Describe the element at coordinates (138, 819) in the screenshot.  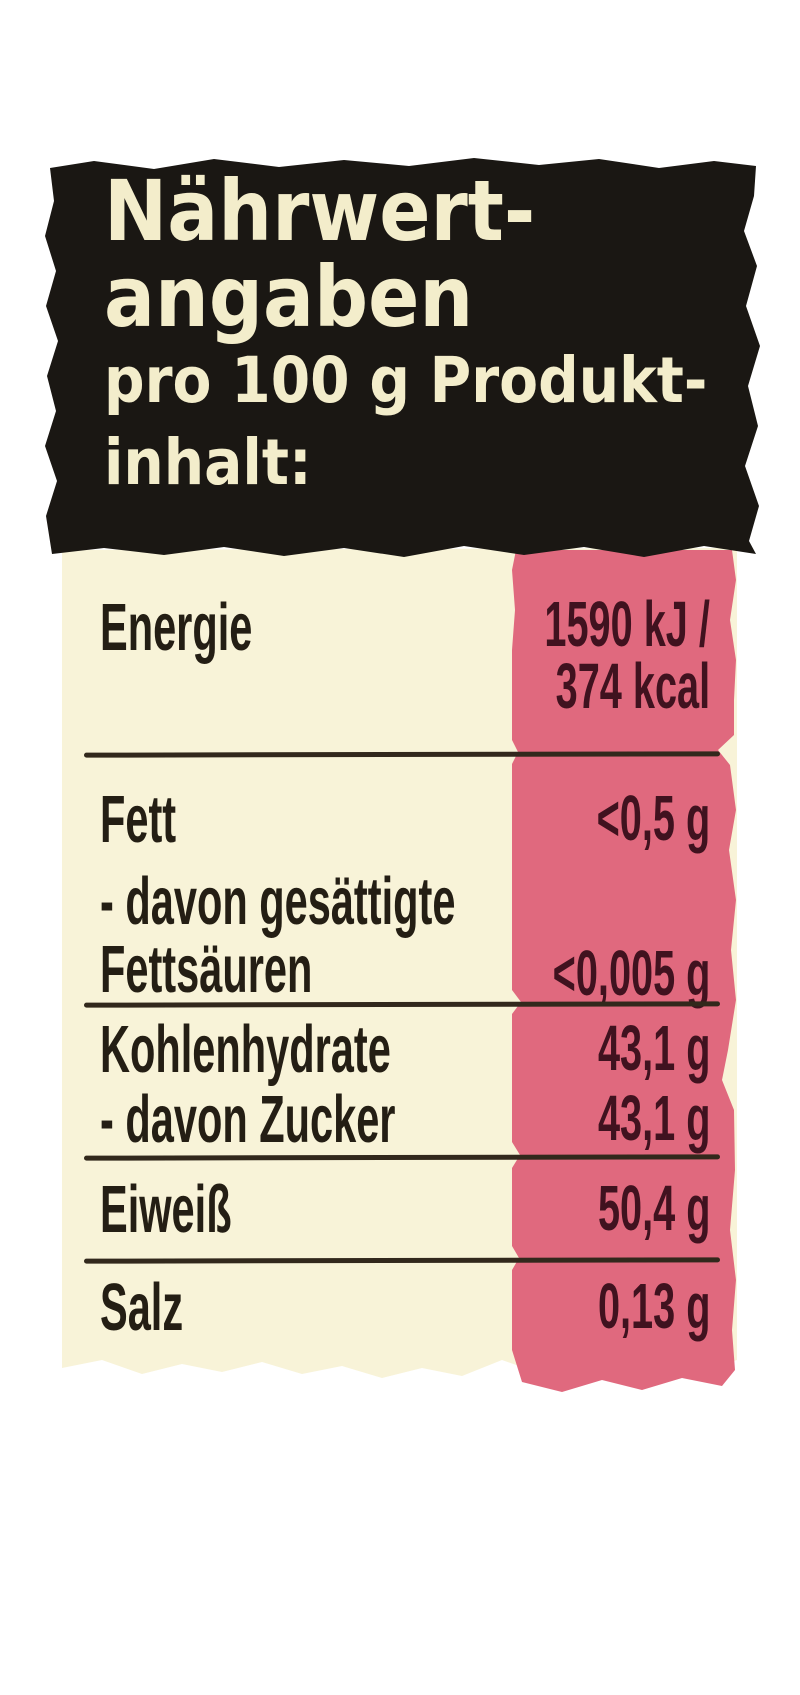
I see `row-label-fett: Fett` at that location.